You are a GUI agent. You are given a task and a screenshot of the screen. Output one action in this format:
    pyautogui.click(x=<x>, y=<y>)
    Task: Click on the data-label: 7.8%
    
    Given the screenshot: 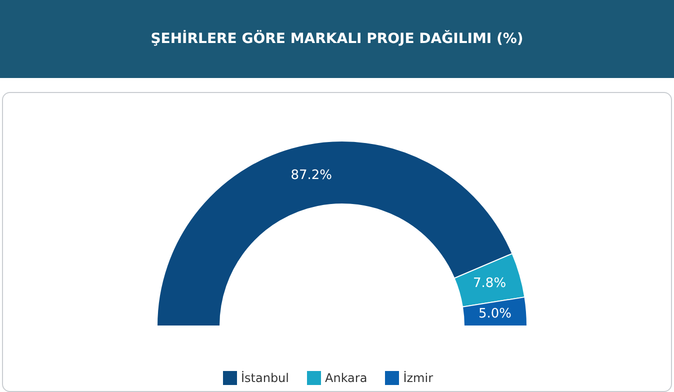 What is the action you would take?
    pyautogui.click(x=489, y=284)
    